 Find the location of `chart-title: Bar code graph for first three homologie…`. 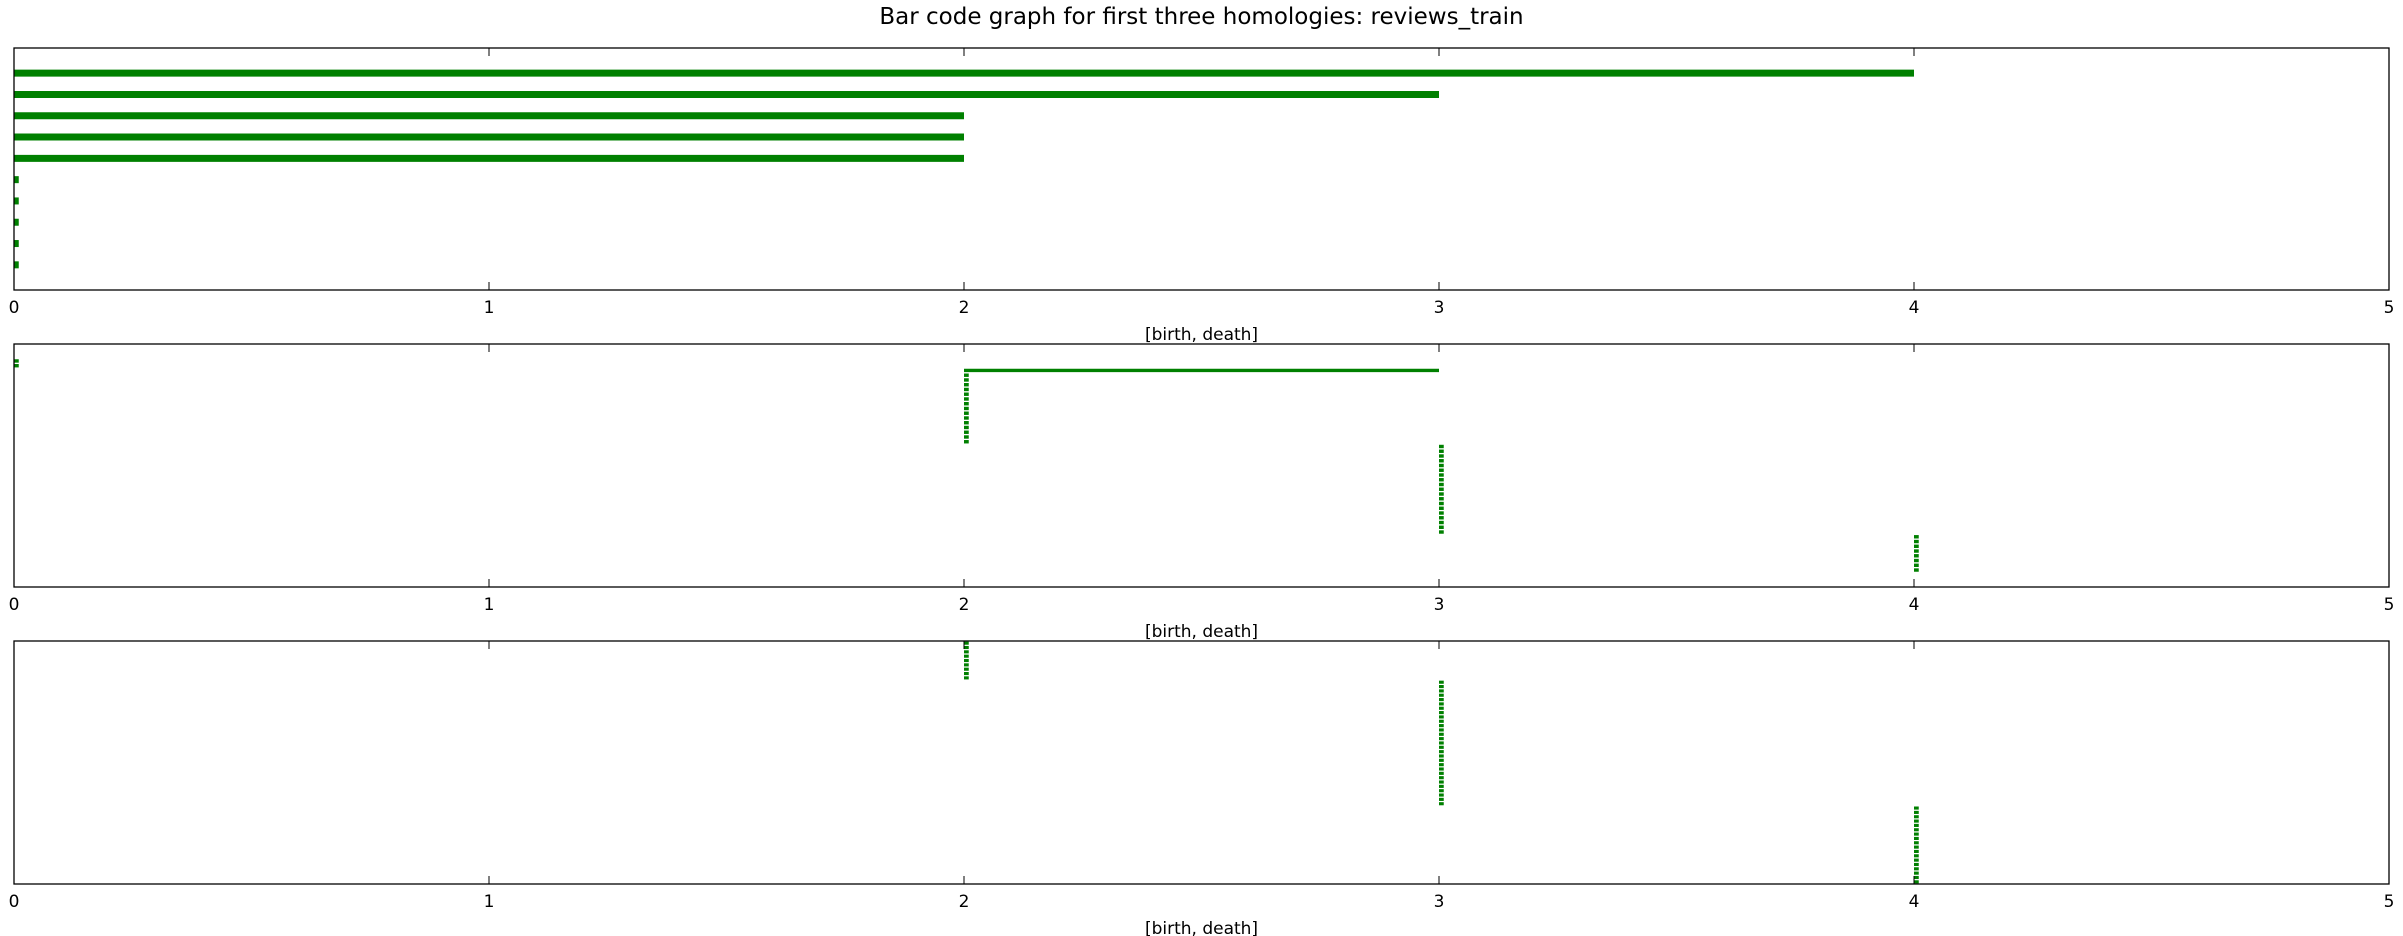

chart-title: Bar code graph for first three homologie… is located at coordinates (1201, 17).